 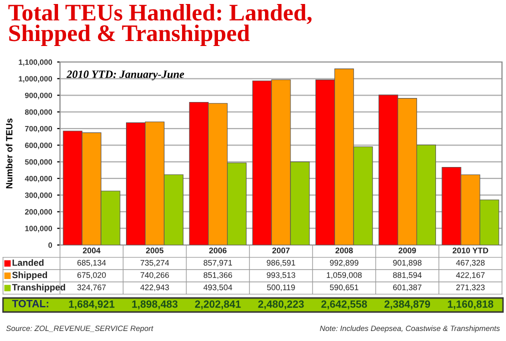 What do you see at coordinates (470, 275) in the screenshot?
I see `text: 422,167` at bounding box center [470, 275].